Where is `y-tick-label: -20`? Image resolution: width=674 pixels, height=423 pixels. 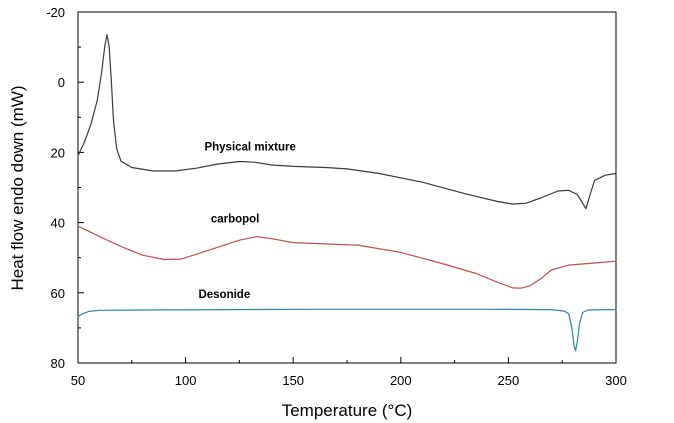
y-tick-label: -20 is located at coordinates (55, 12).